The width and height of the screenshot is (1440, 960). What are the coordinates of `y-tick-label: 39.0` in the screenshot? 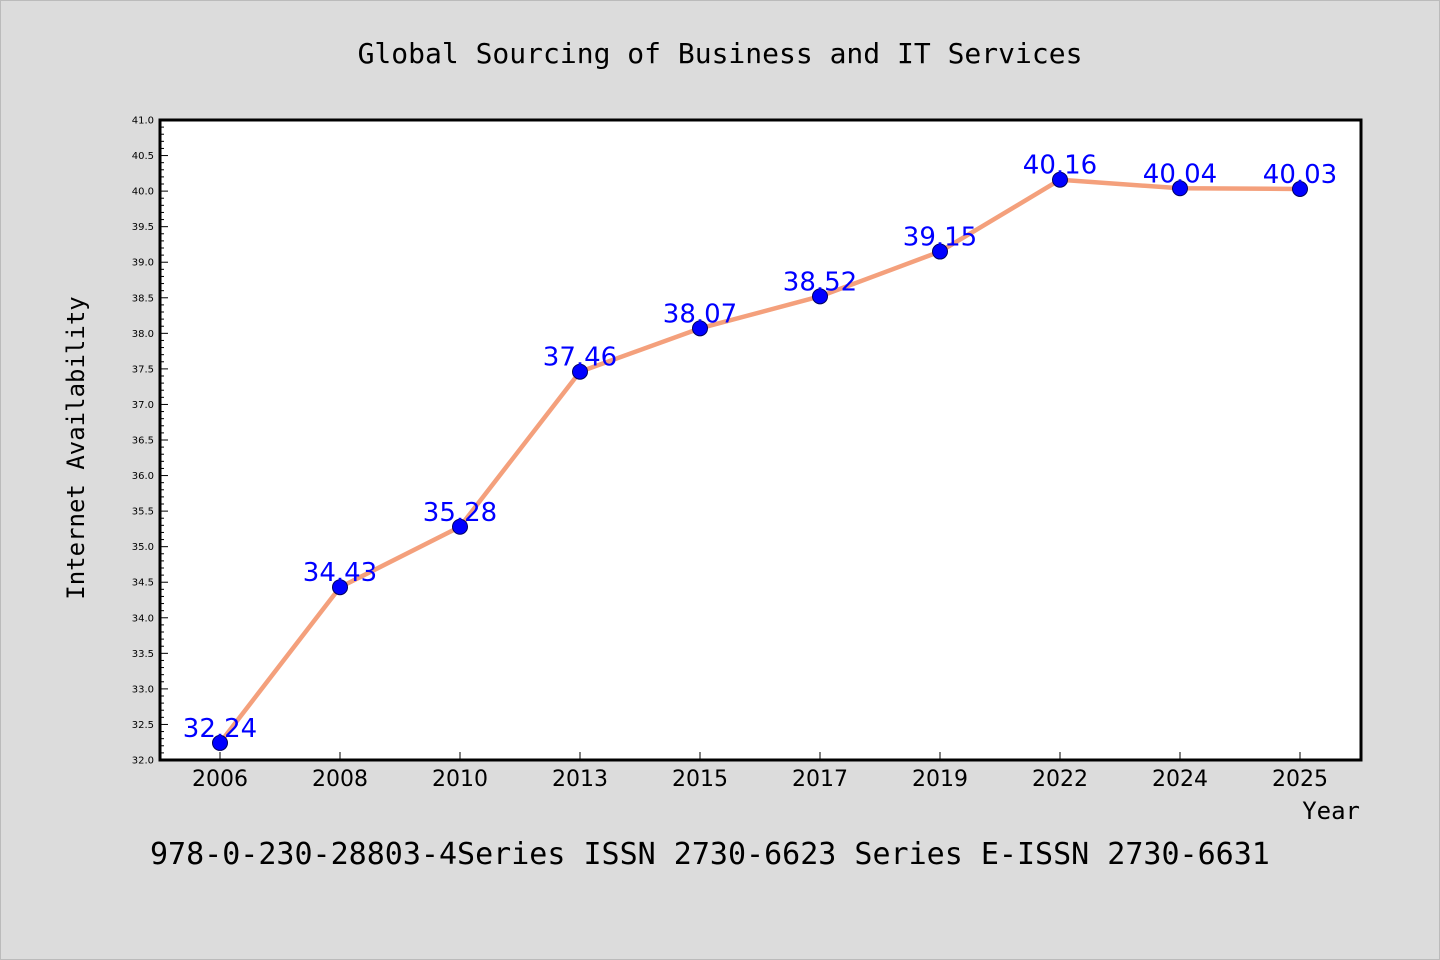 It's located at (143, 263).